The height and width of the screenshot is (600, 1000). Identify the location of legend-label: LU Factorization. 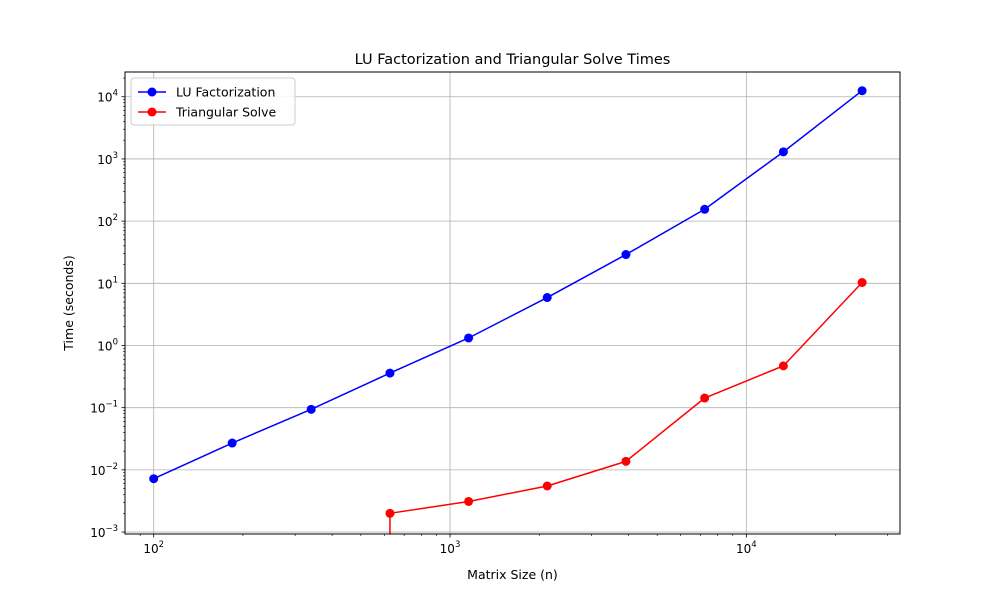
(225, 92).